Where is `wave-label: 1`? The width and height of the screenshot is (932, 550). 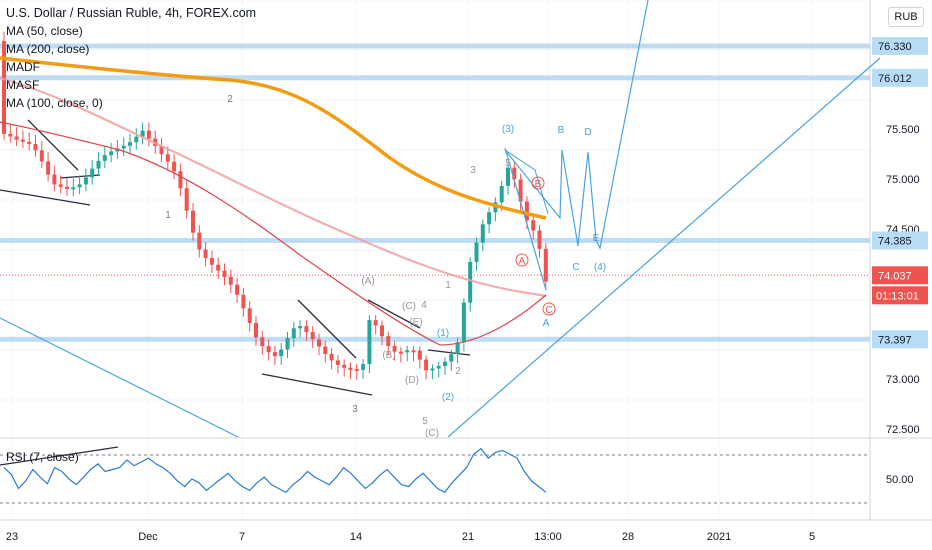
wave-label: 1 is located at coordinates (448, 285).